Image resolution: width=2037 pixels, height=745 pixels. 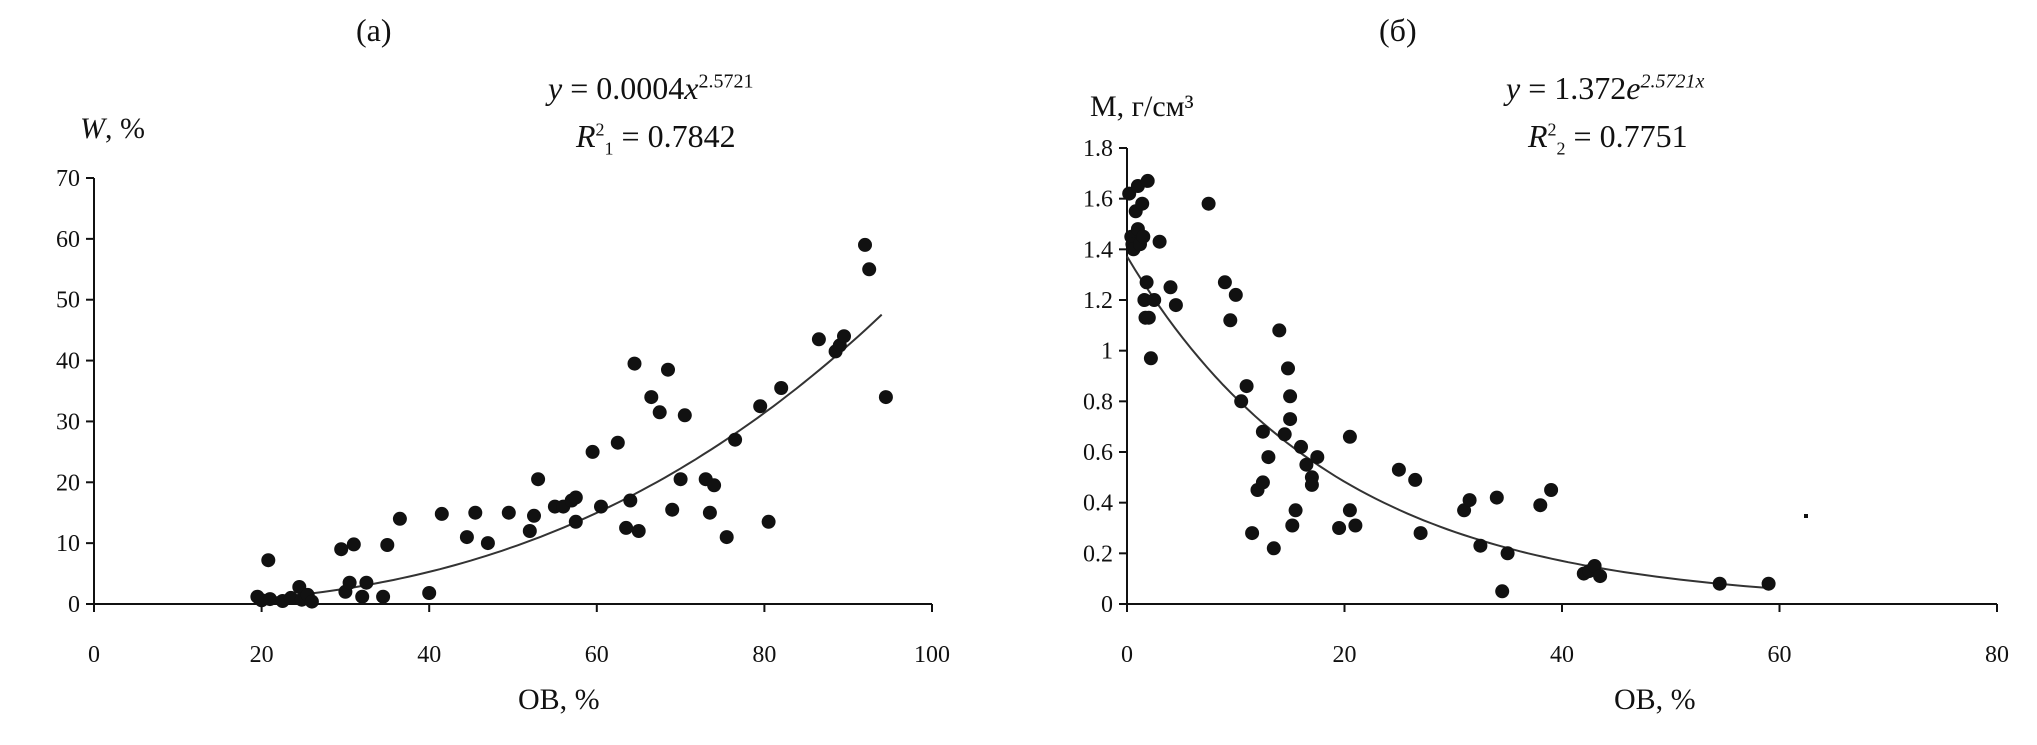 I want to click on panel-b-y-tick-label: 0.2, so click(x=1098, y=554).